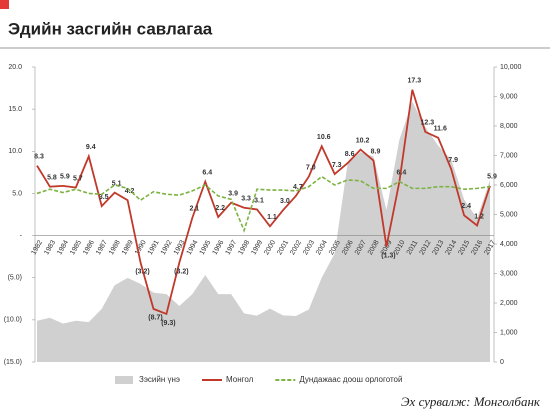  Describe the element at coordinates (244, 247) in the screenshot. I see `x-tick-label: 1998` at that location.